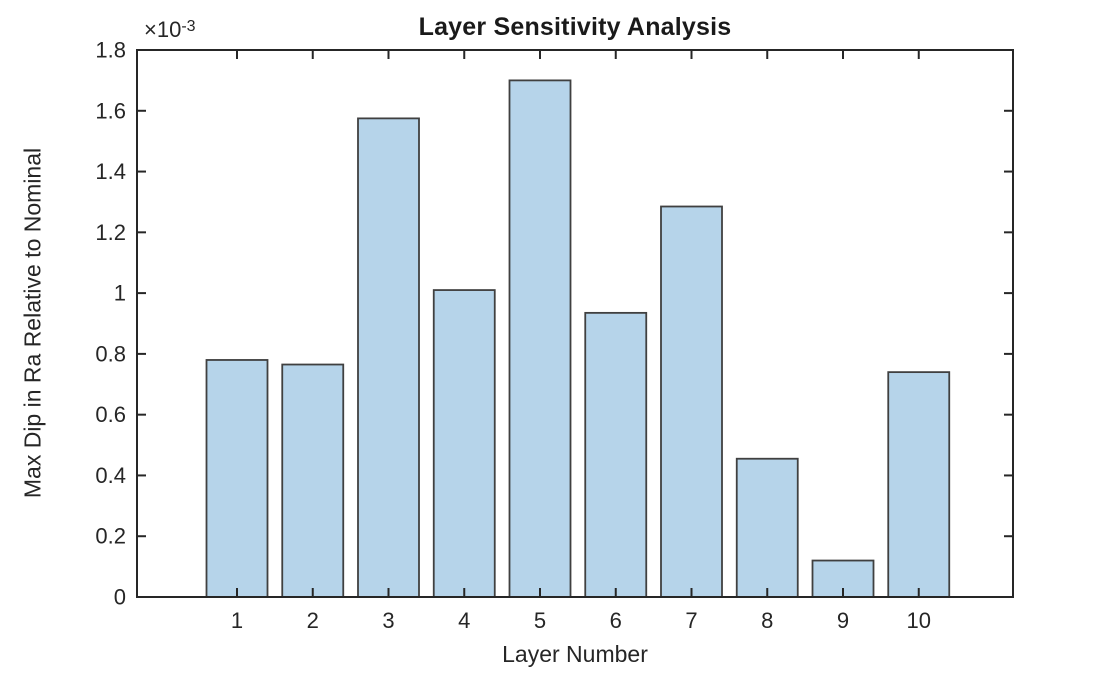 This screenshot has height=674, width=1120. I want to click on x-tick-label: 3, so click(388, 620).